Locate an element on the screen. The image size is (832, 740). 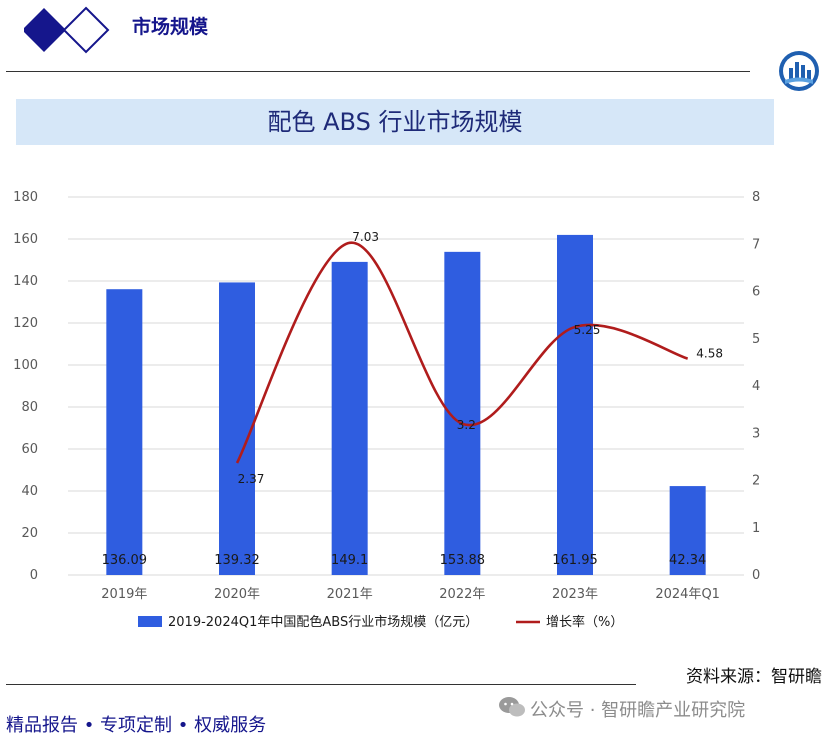
y-left-tick-label: 100 is located at coordinates (25, 365).